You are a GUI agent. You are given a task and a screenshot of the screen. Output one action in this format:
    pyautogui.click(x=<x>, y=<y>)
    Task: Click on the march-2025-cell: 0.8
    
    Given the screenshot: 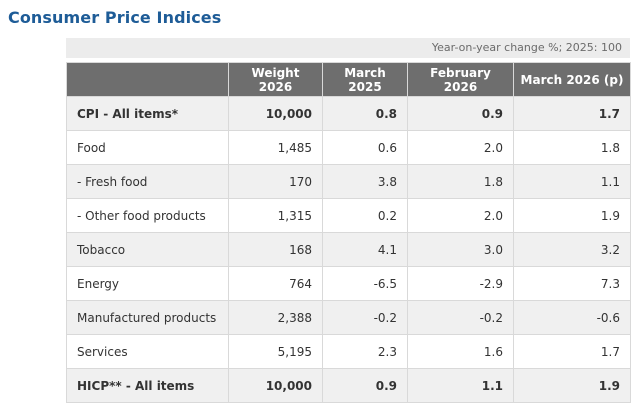 What is the action you would take?
    pyautogui.click(x=365, y=113)
    